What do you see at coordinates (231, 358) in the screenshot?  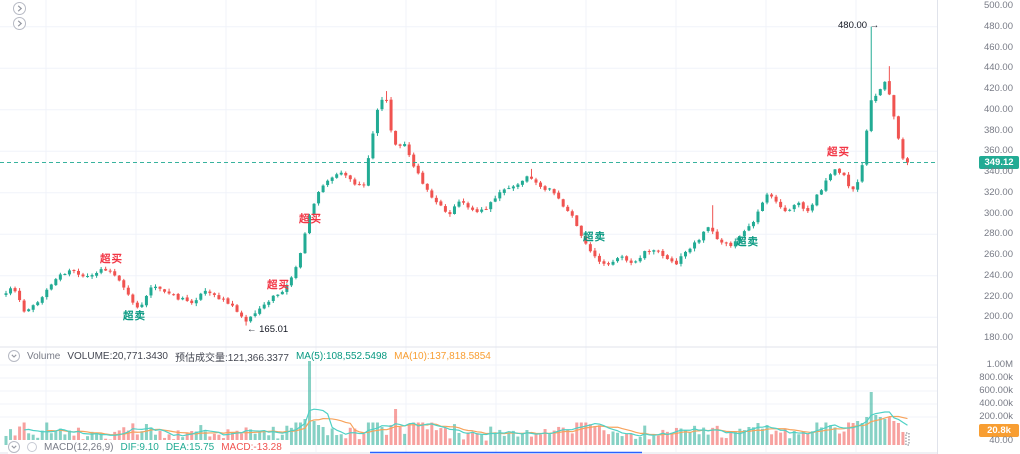 I see `volume-estimated-value: 预估成交量:121,366.3377` at bounding box center [231, 358].